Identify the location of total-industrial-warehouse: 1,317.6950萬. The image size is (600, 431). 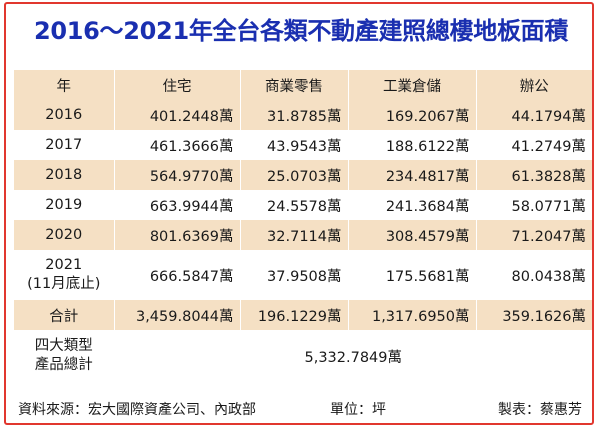
(411, 315).